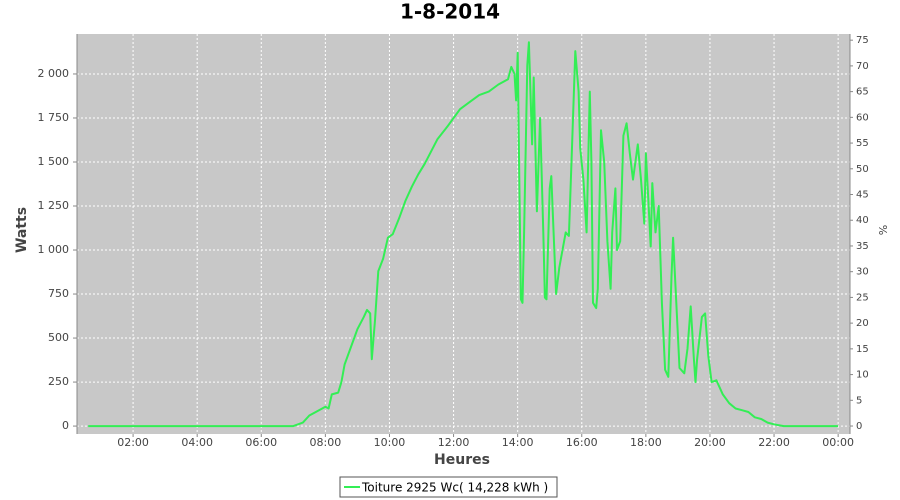 Image resolution: width=900 pixels, height=500 pixels. What do you see at coordinates (862, 92) in the screenshot?
I see `y2-tick-label: 65` at bounding box center [862, 92].